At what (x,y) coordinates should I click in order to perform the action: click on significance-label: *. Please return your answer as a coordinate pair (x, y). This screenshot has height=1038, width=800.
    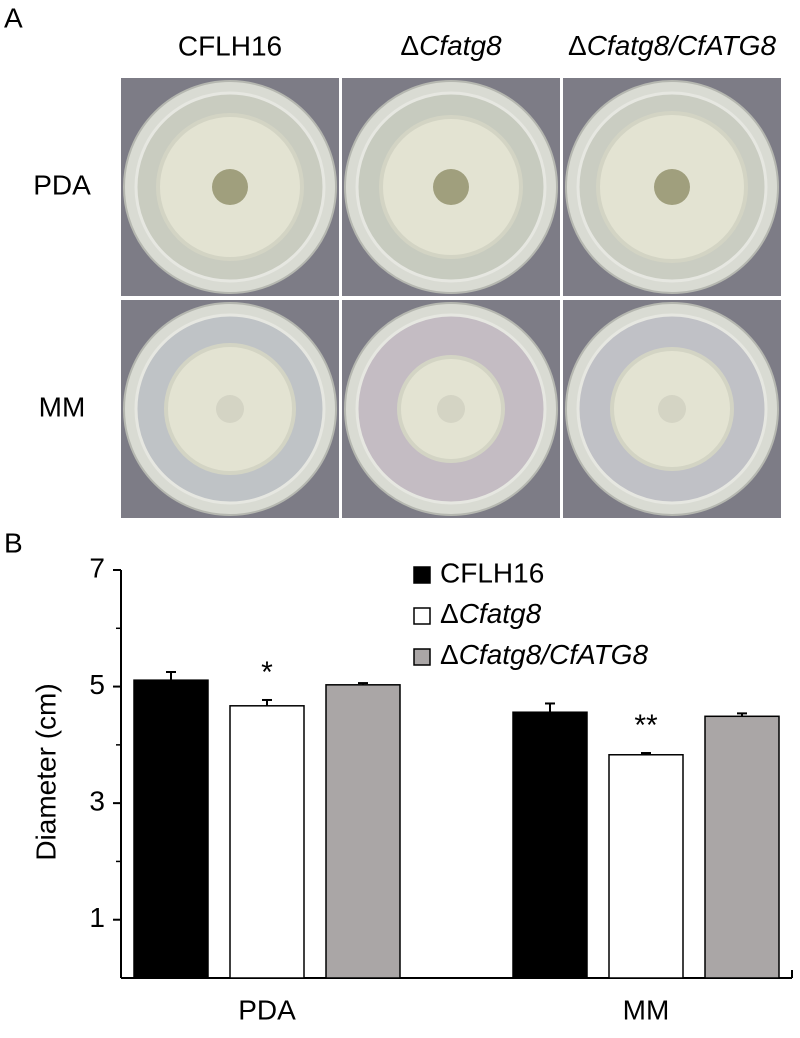
    Looking at the image, I should click on (267, 672).